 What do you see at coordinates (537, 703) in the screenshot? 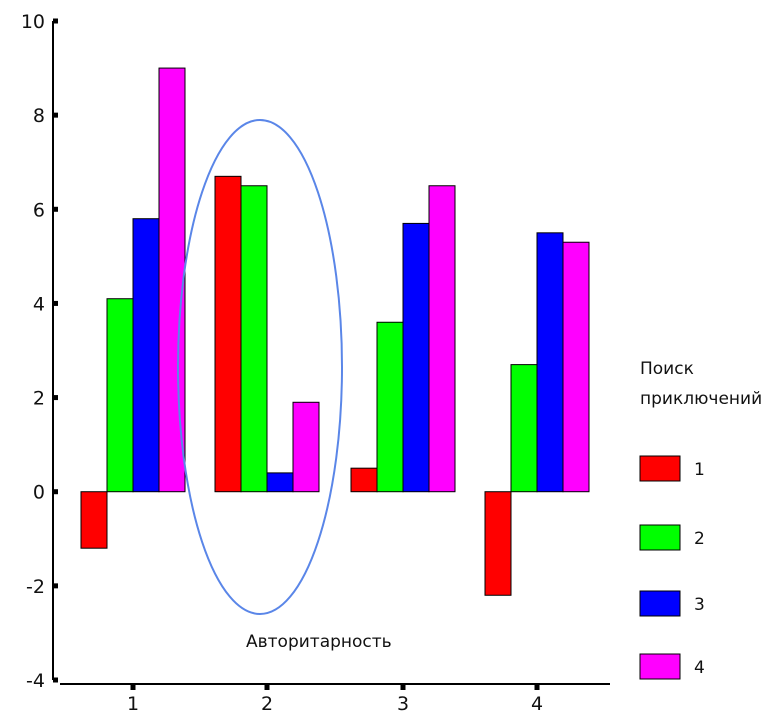
I see `x-tick-label: 4` at bounding box center [537, 703].